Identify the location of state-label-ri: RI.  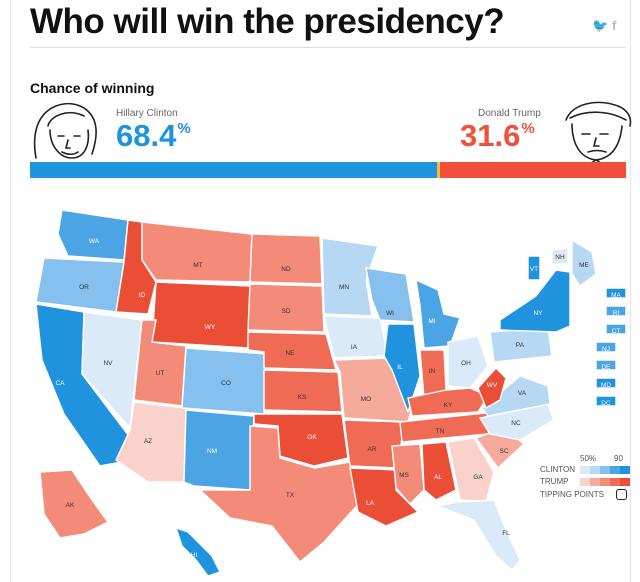
(616, 313).